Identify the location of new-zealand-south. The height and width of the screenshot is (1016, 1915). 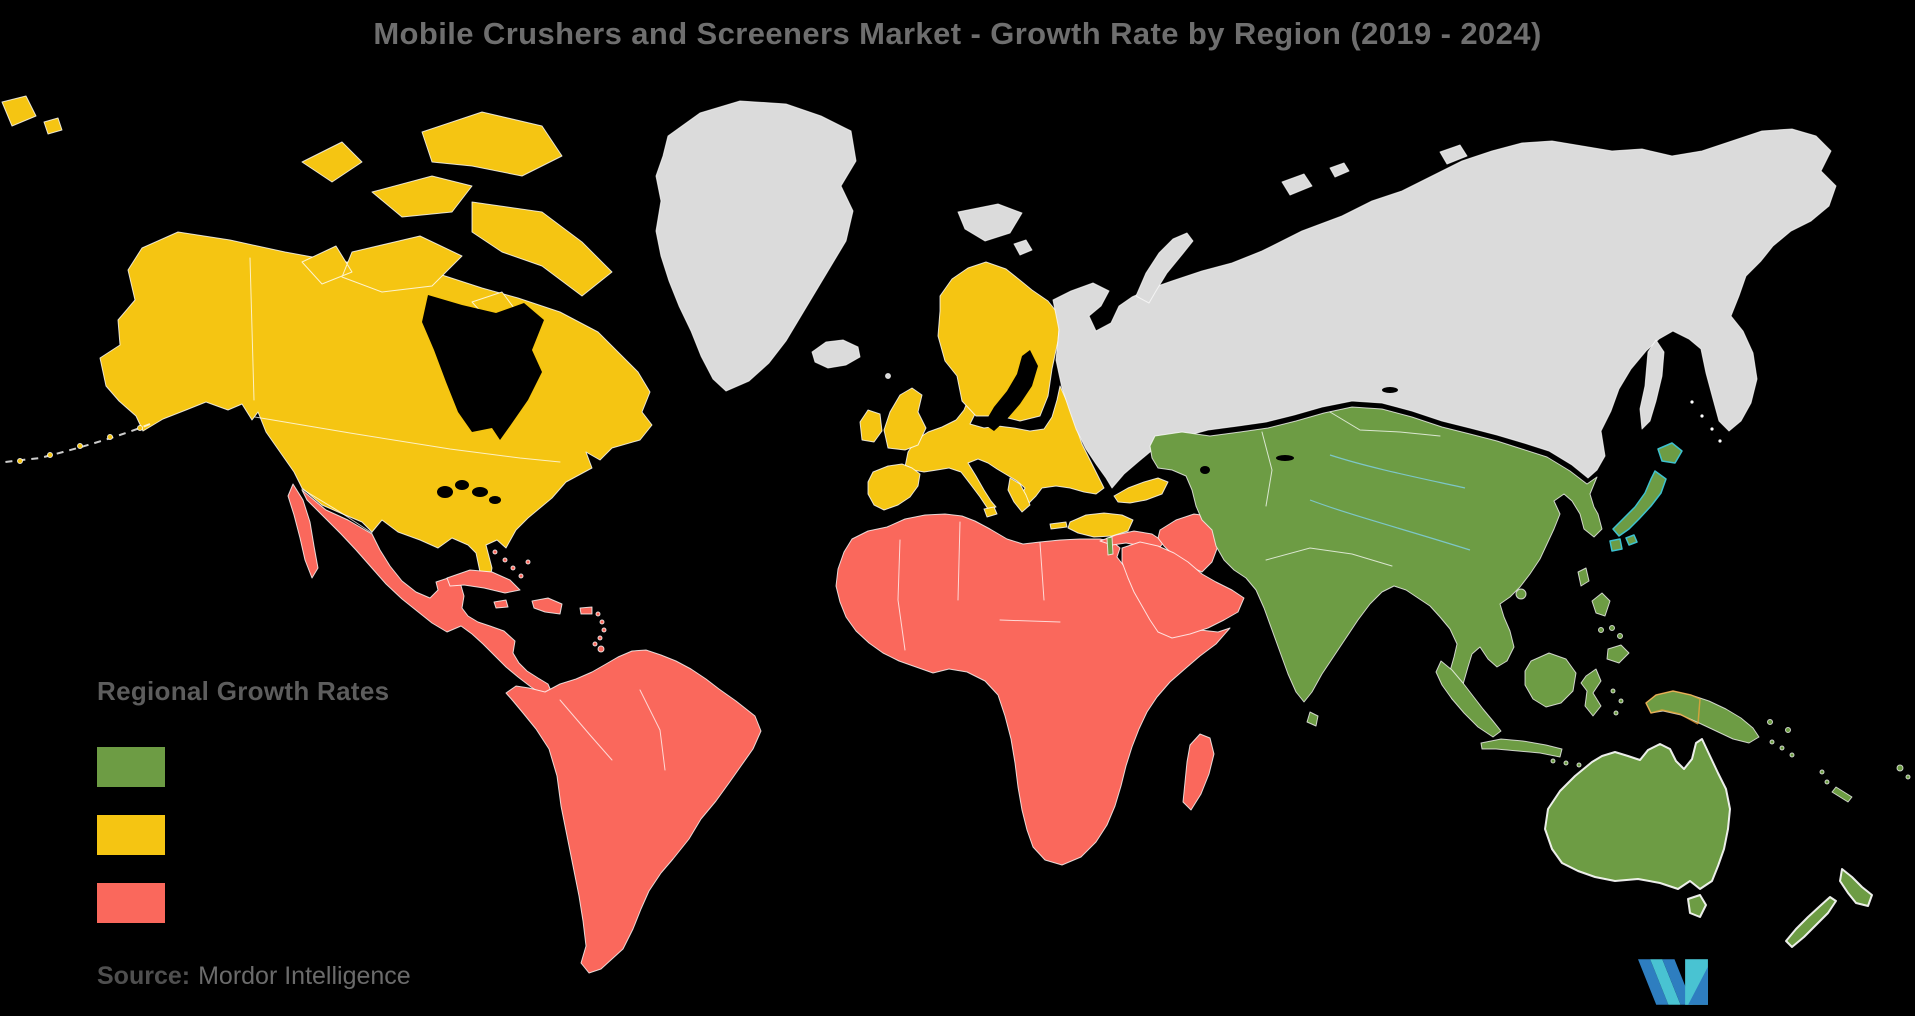
(1811, 922).